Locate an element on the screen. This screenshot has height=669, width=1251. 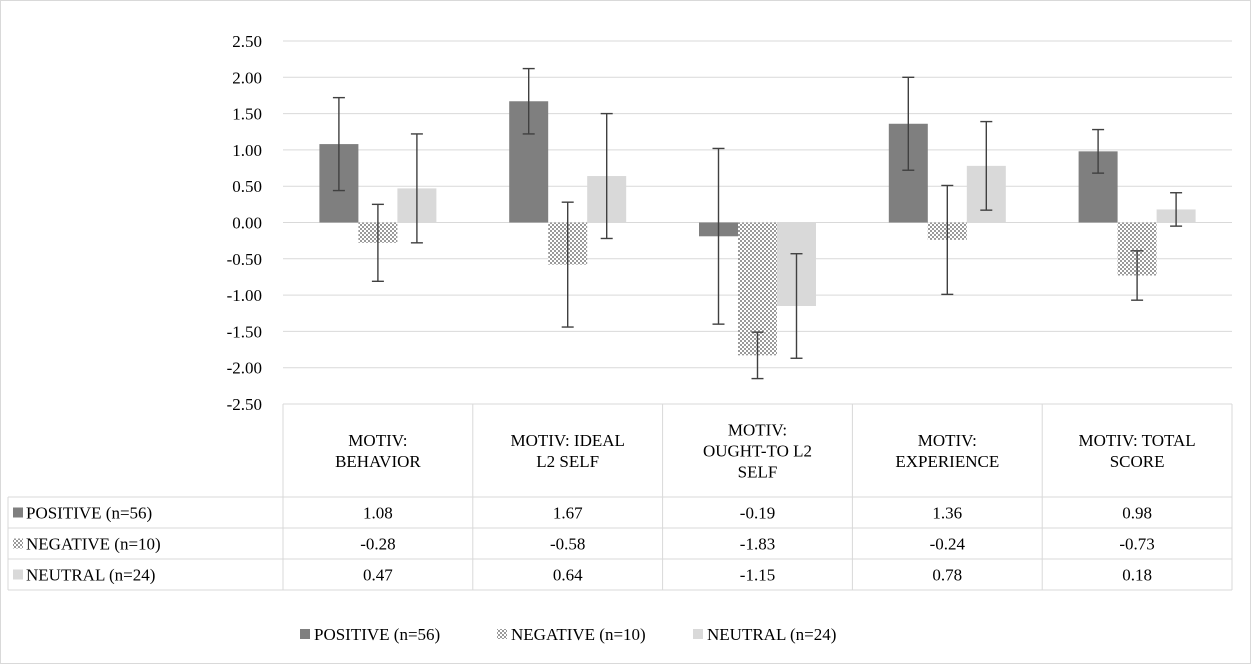
y-tick-label: -2.50 is located at coordinates (244, 404).